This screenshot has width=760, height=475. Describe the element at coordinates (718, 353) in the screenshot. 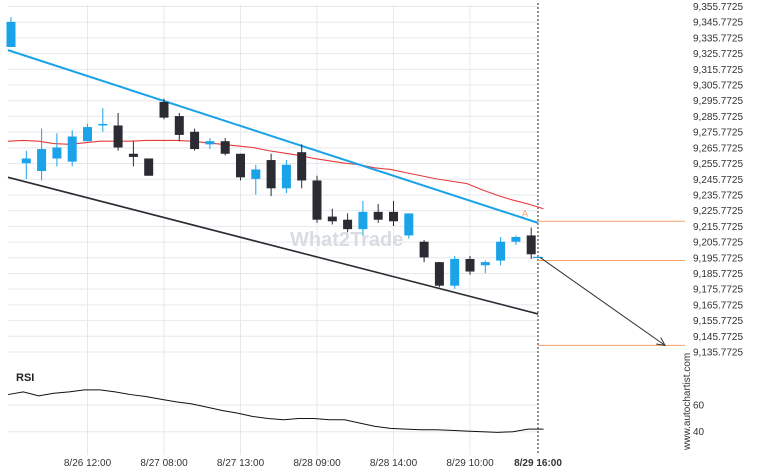

I see `y-tick-label: 9,135.7725` at that location.